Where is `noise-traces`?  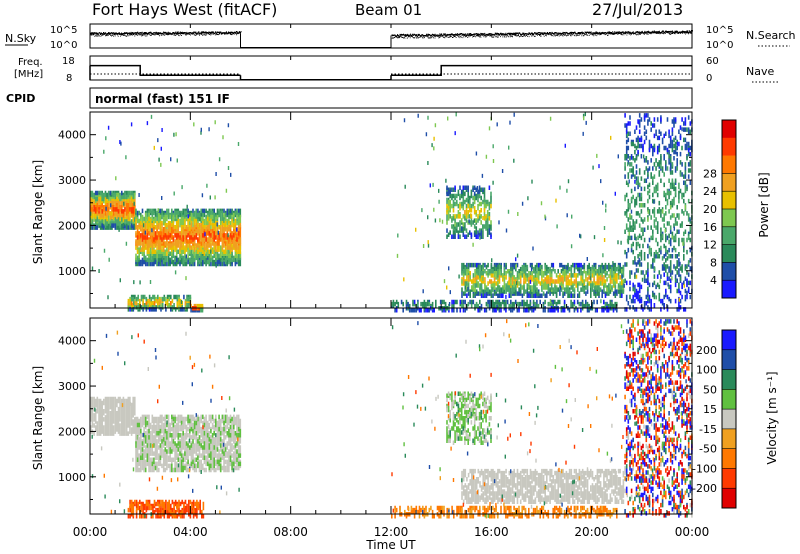
noise-traces is located at coordinates (391, 39).